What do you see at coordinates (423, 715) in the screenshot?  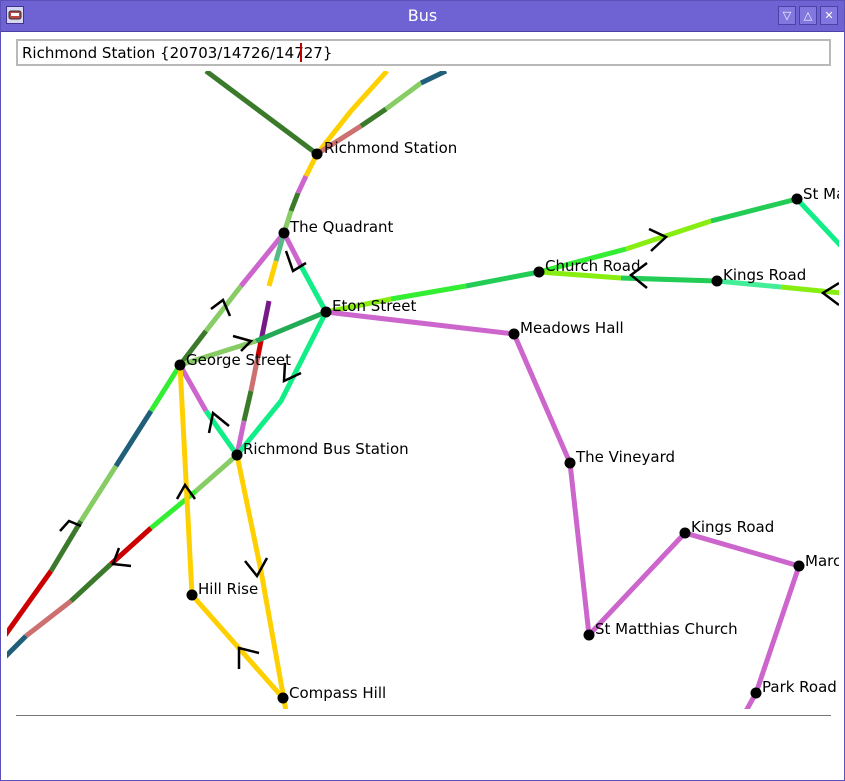 I see `status-separator` at bounding box center [423, 715].